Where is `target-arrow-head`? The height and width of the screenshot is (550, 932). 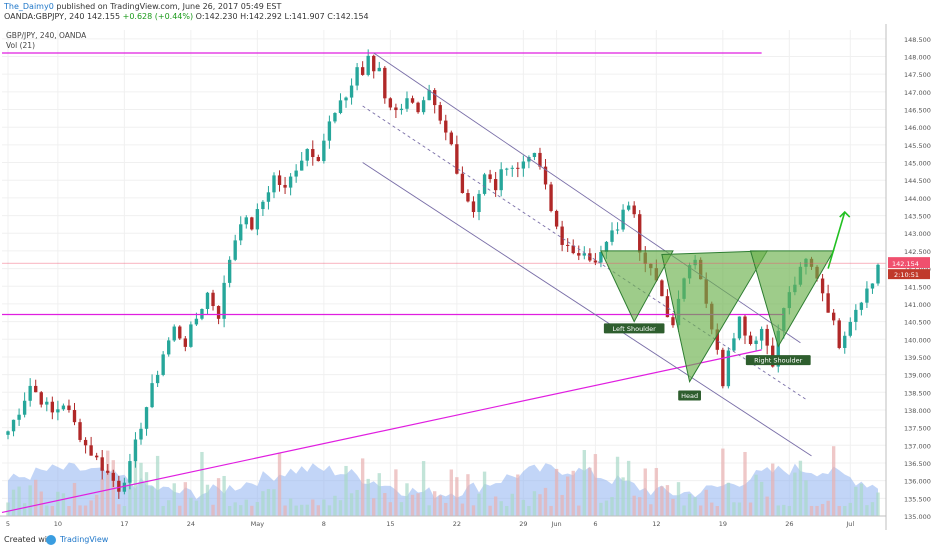
target-arrow-head is located at coordinates (845, 214).